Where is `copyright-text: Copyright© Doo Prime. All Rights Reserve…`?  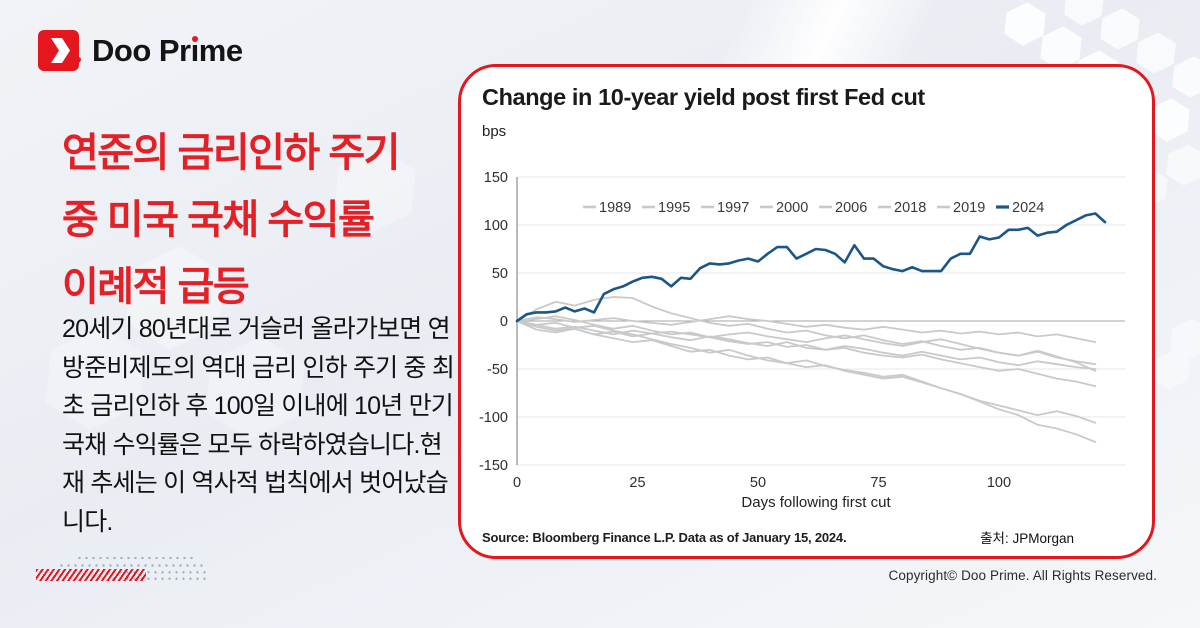 copyright-text: Copyright© Doo Prime. All Rights Reserve… is located at coordinates (1022, 575).